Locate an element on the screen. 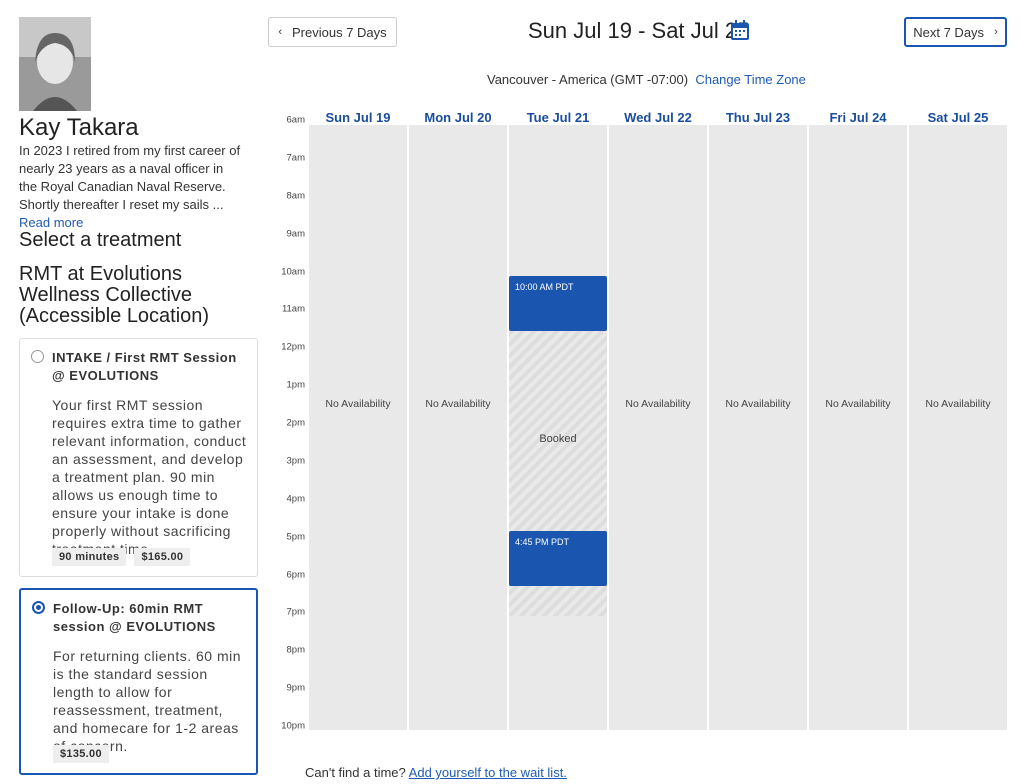 Image resolution: width=1023 pixels, height=784 pixels. hour-label: 6am is located at coordinates (295, 120).